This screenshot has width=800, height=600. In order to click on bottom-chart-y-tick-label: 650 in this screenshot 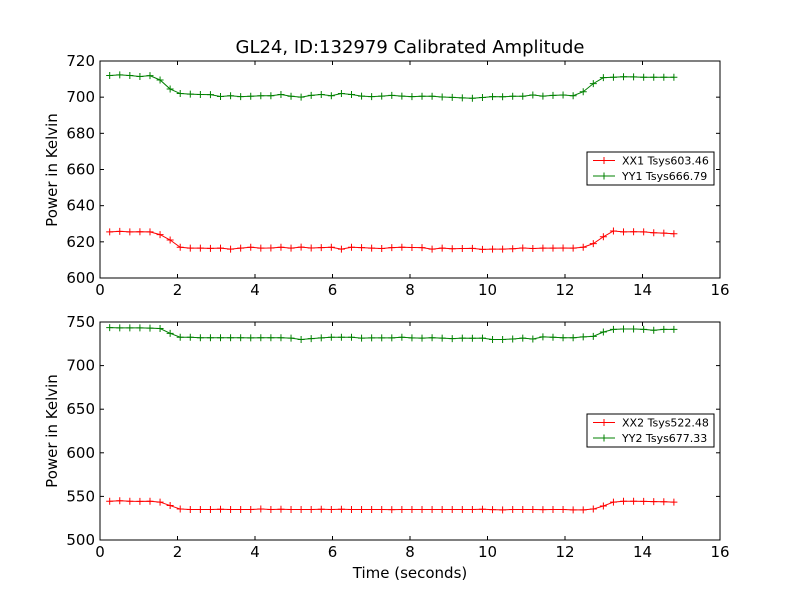, I will do `click(80, 409)`.